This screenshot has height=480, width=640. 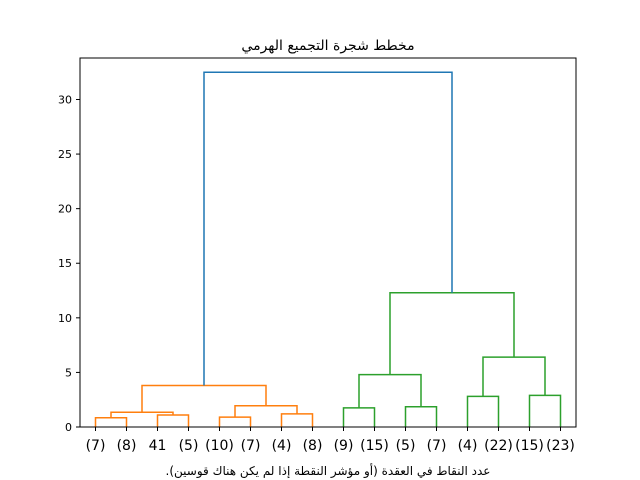 What do you see at coordinates (65, 154) in the screenshot?
I see `y-tick-label: 25` at bounding box center [65, 154].